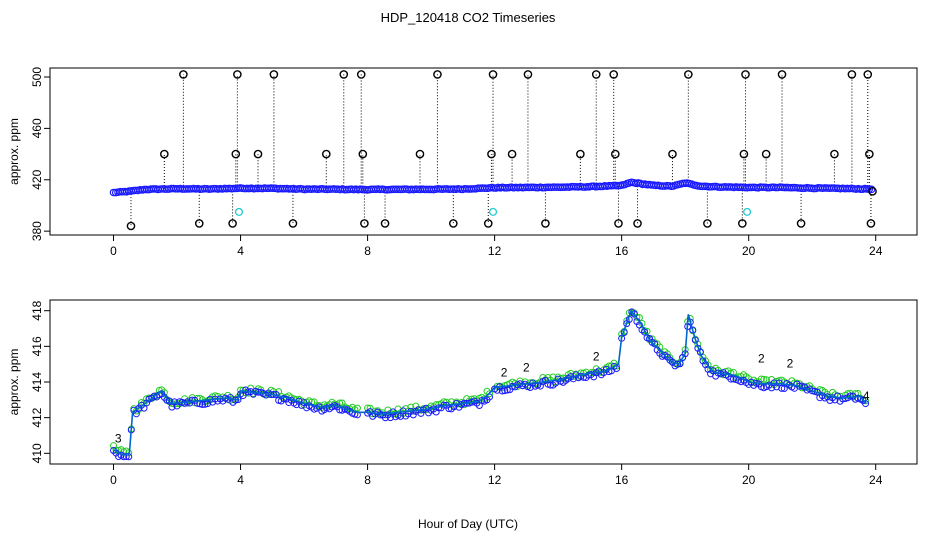 This screenshot has width=936, height=540. Describe the element at coordinates (37, 453) in the screenshot. I see `y-tick-label: 410` at that location.